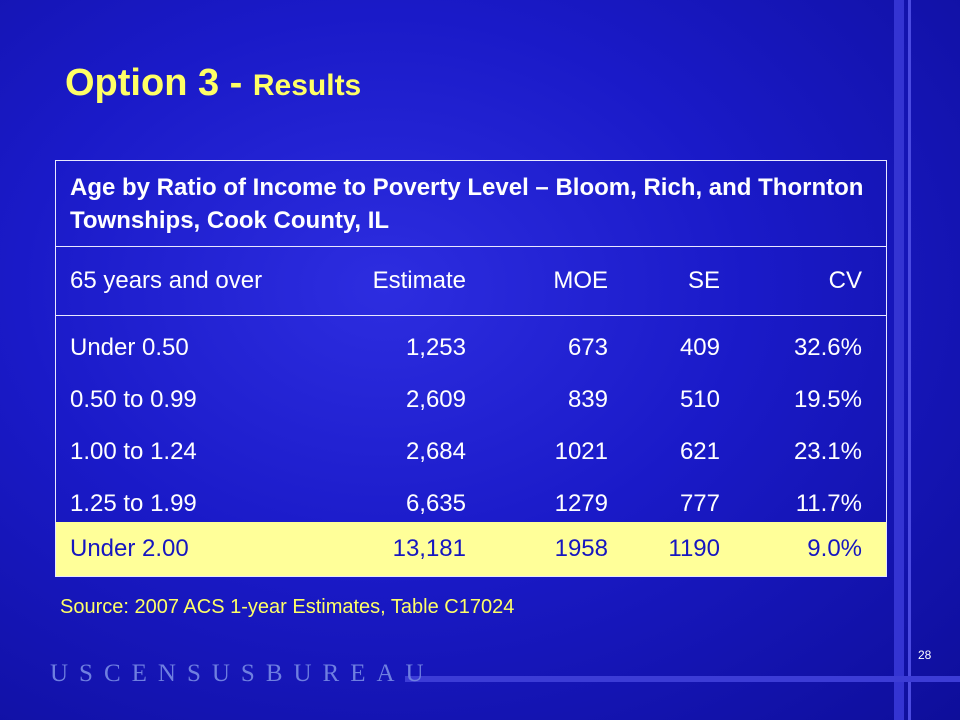 Image resolution: width=960 pixels, height=720 pixels. Describe the element at coordinates (307, 85) in the screenshot. I see `slide-title-sub: Results` at that location.